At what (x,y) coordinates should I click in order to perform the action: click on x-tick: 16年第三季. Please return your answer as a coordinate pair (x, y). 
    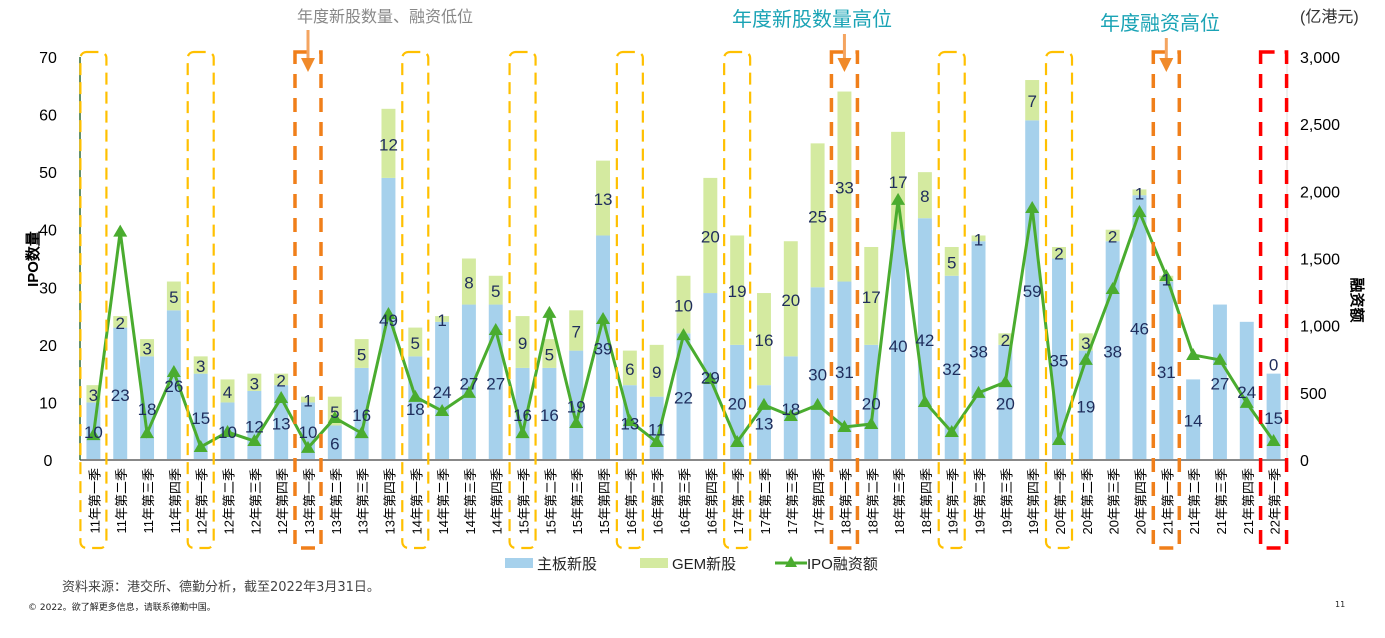
    Looking at the image, I should click on (685, 501).